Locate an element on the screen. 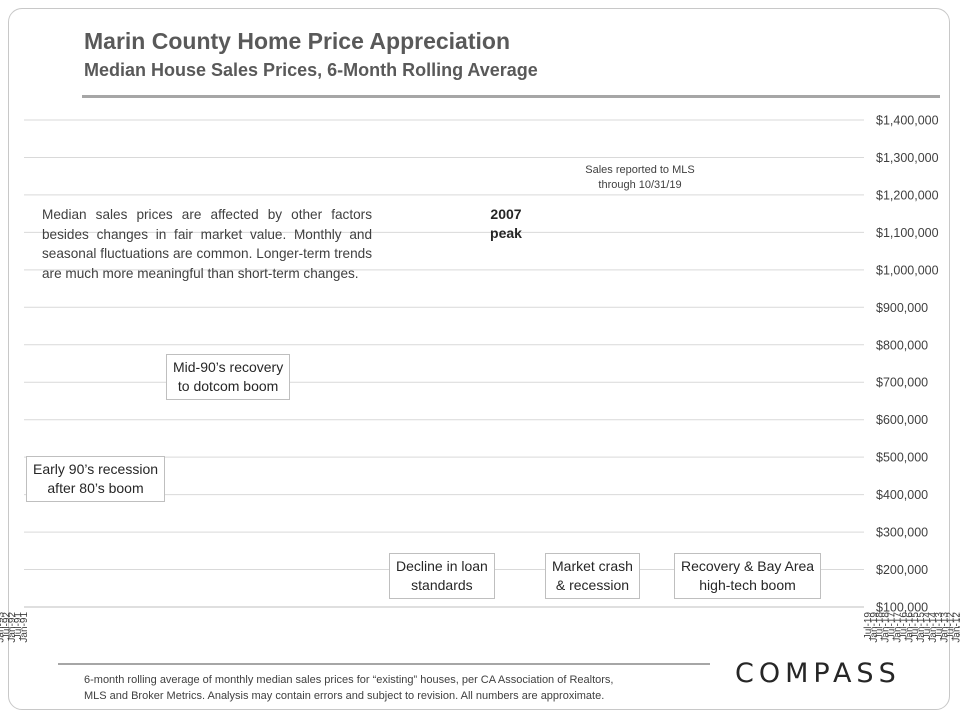 The width and height of the screenshot is (960, 720). annotation-market-crash: Market crash & recession is located at coordinates (592, 576).